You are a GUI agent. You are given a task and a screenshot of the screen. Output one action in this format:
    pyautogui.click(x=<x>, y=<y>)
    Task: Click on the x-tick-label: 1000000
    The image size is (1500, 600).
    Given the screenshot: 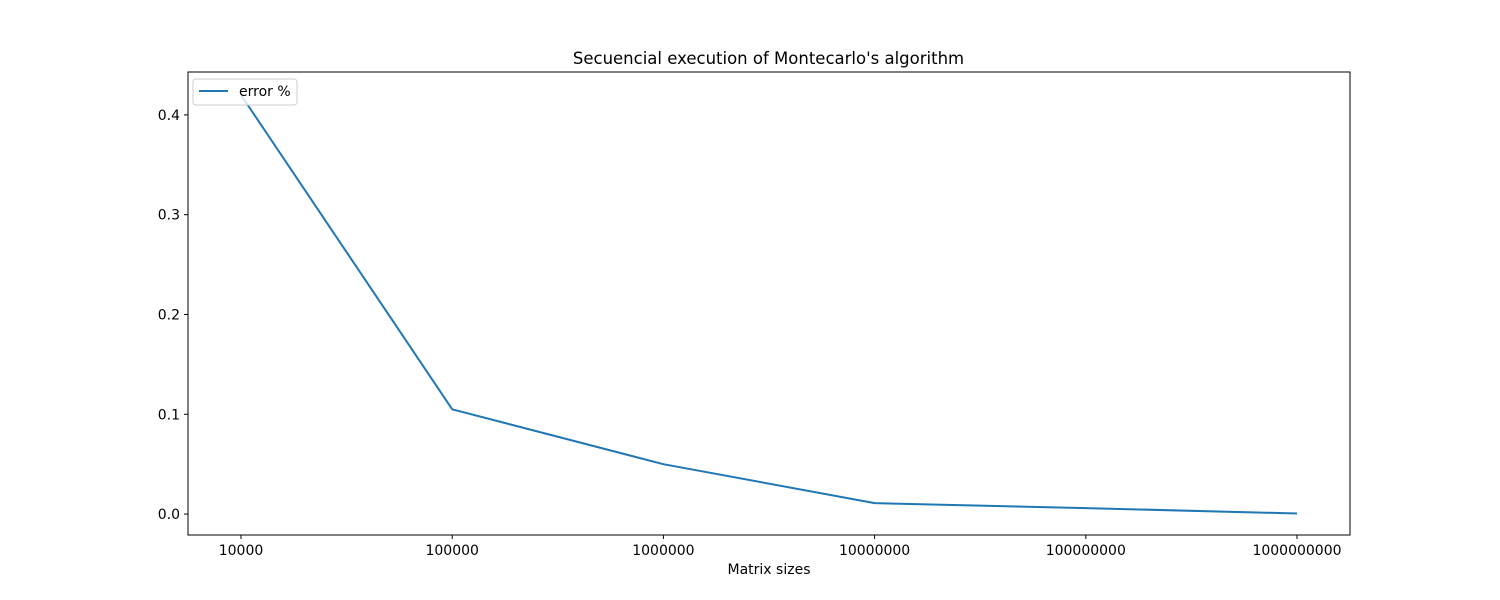 What is the action you would take?
    pyautogui.click(x=663, y=551)
    